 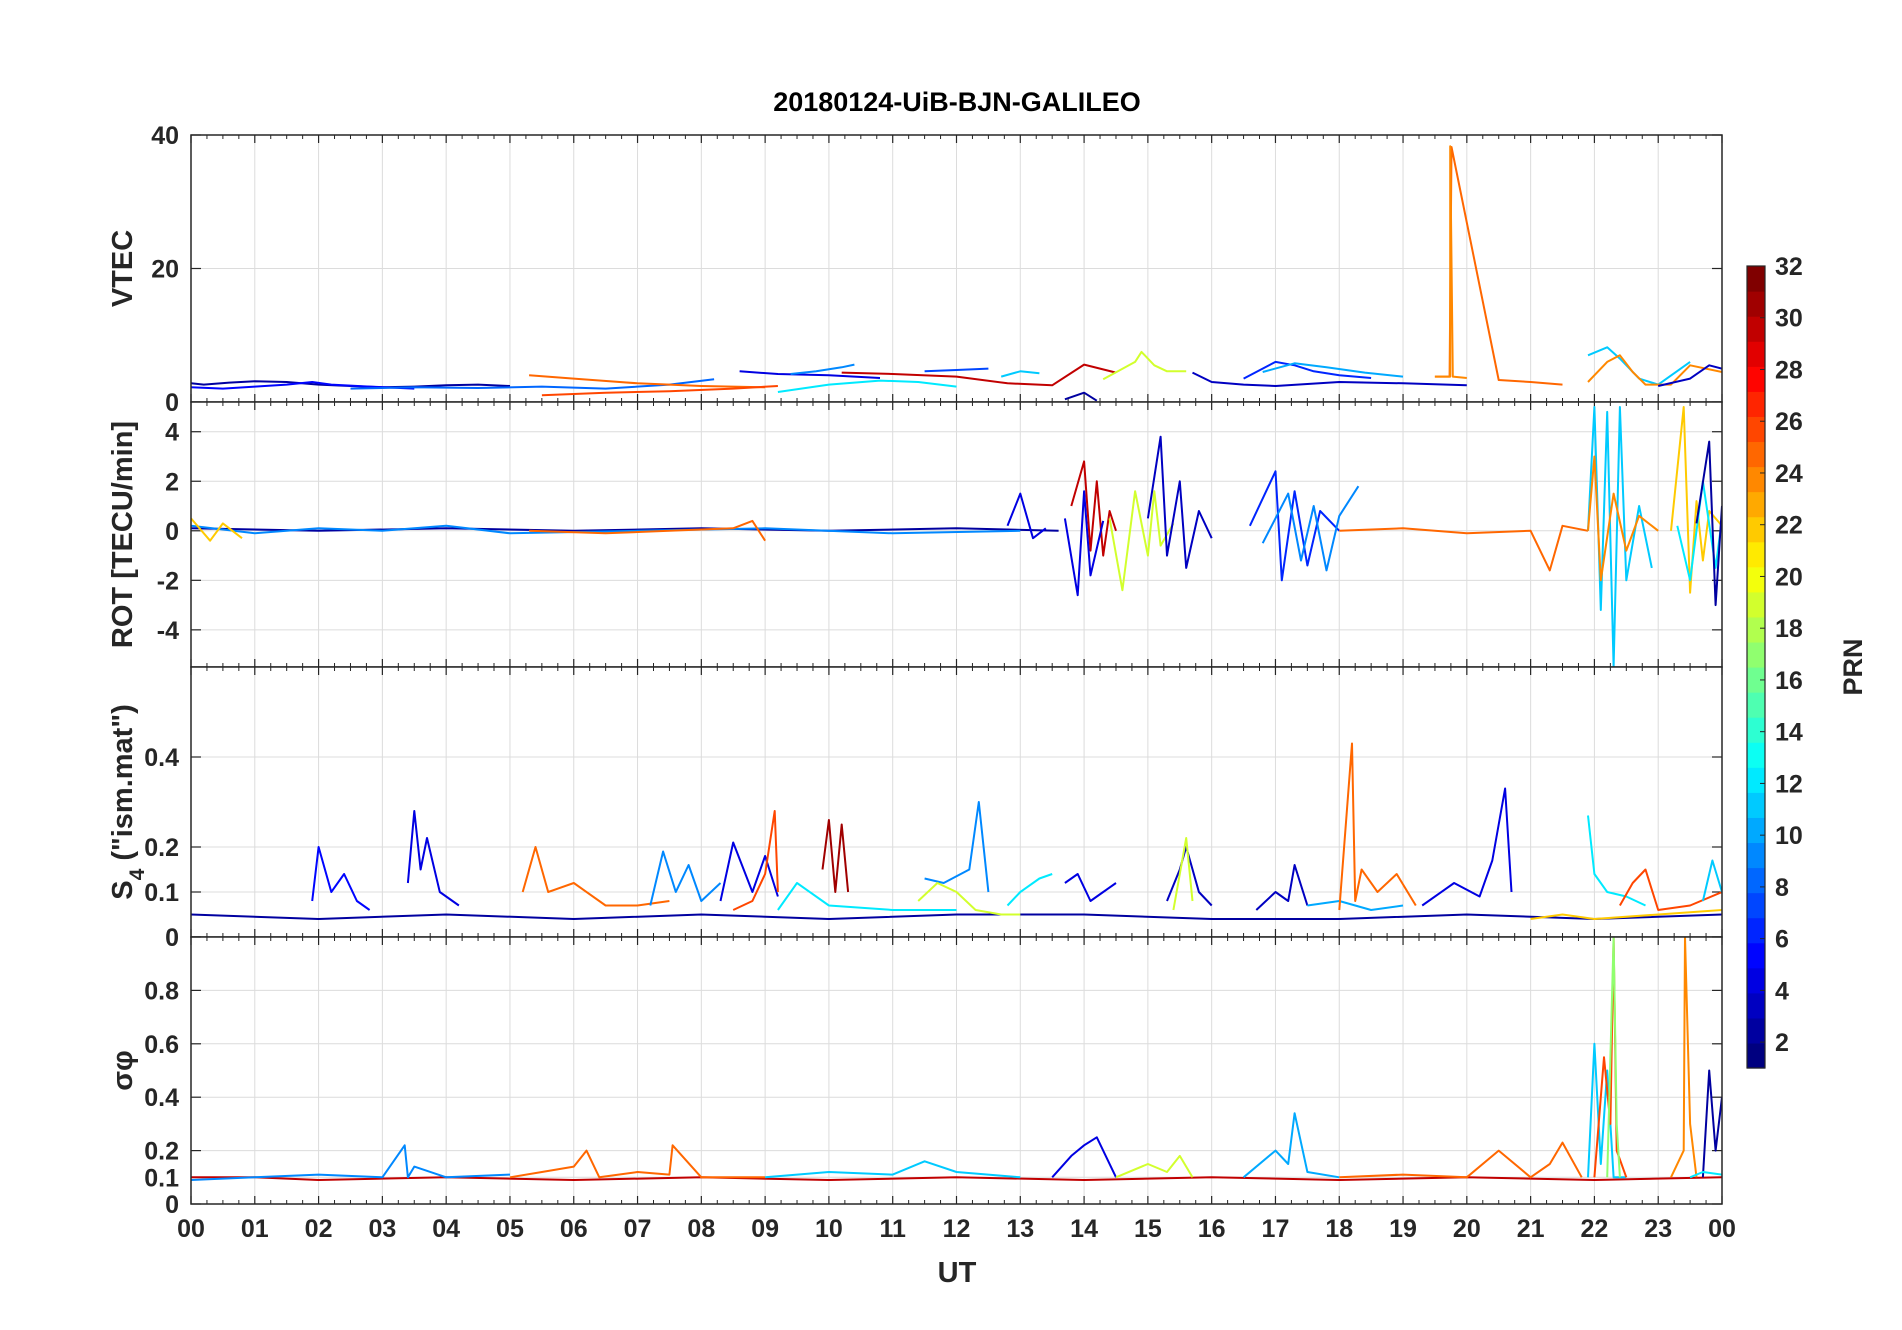 What do you see at coordinates (1789, 784) in the screenshot?
I see `colorbar-tick-label: 12` at bounding box center [1789, 784].